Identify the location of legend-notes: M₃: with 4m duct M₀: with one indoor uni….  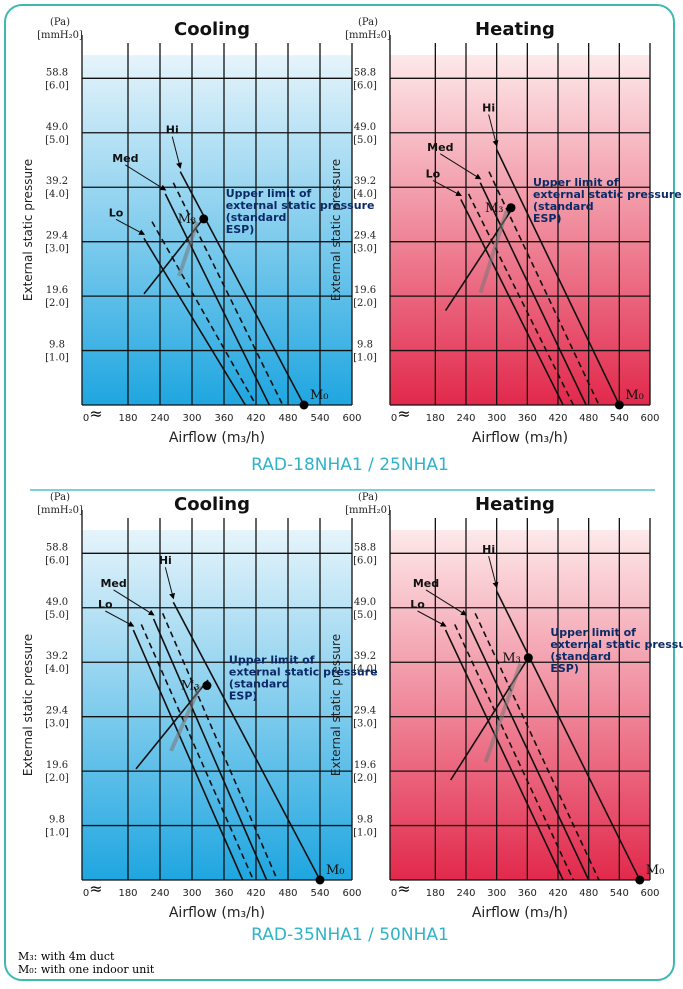
(86, 963).